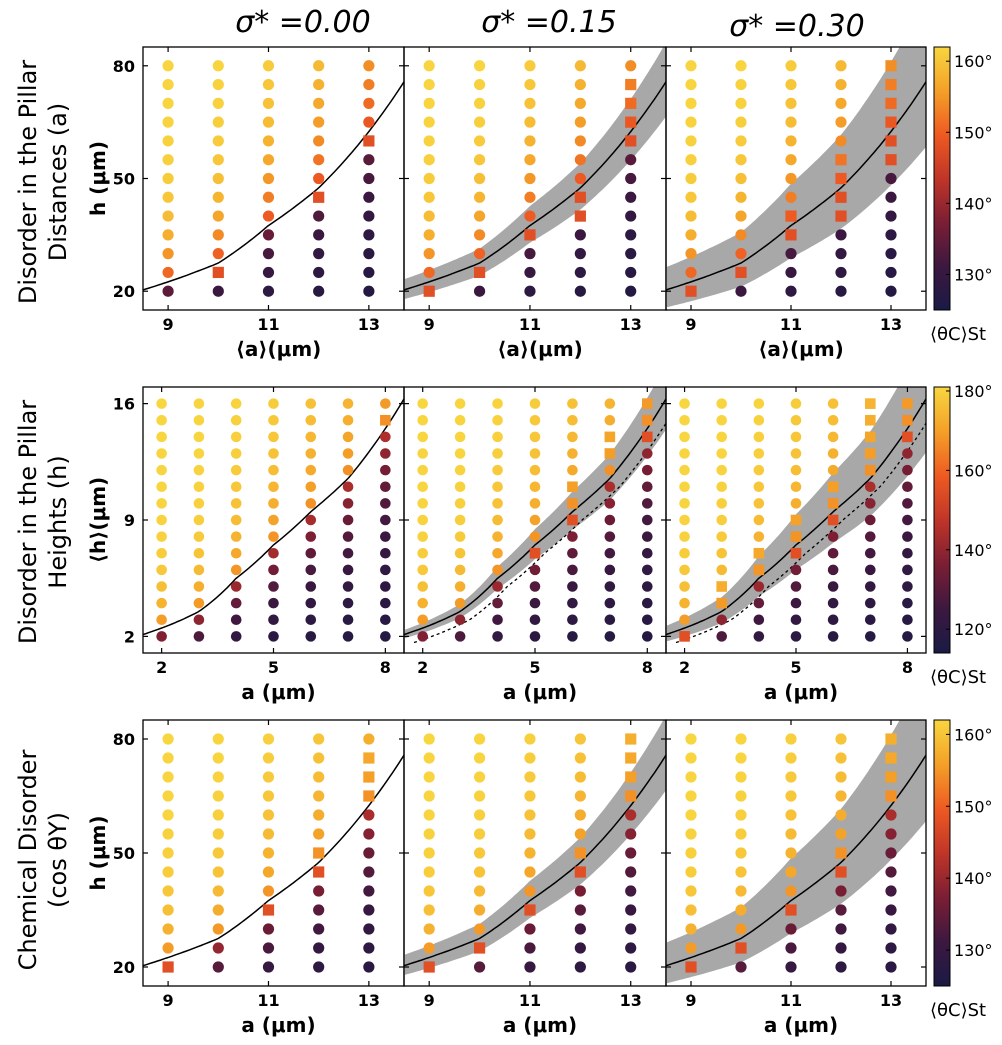 The width and height of the screenshot is (1002, 1045). What do you see at coordinates (973, 61) in the screenshot?
I see `colorbar-tick-label: 160°` at bounding box center [973, 61].